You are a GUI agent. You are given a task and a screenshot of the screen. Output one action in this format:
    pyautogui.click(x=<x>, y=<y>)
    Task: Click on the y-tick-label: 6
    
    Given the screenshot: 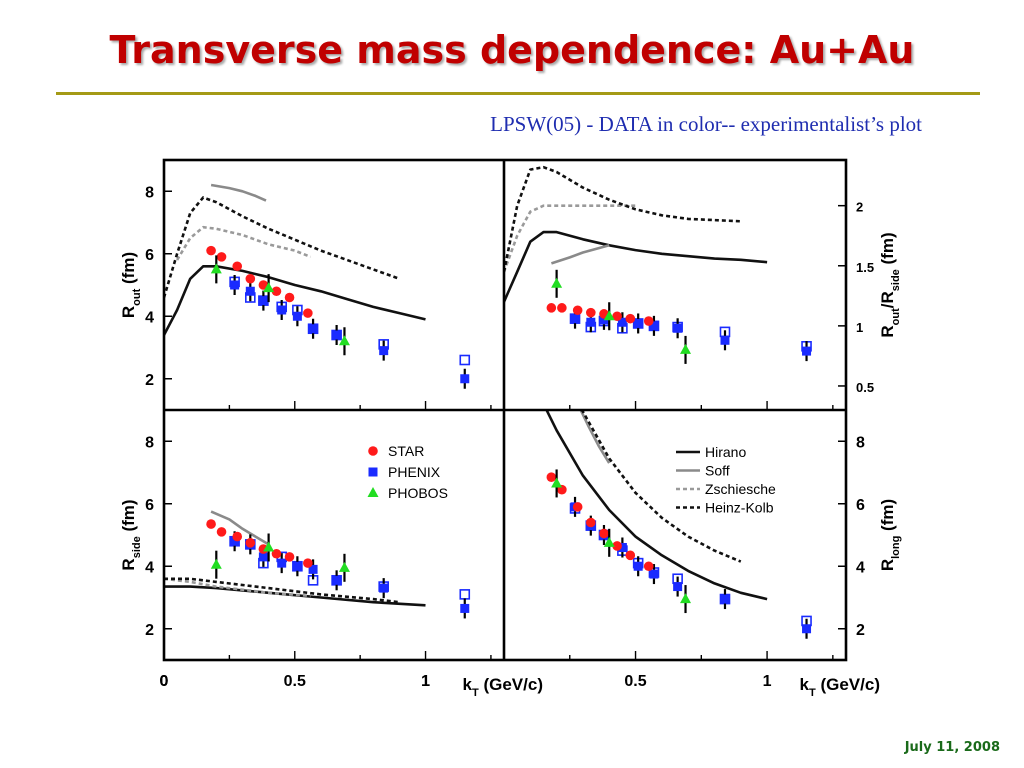 What is the action you would take?
    pyautogui.click(x=149, y=505)
    